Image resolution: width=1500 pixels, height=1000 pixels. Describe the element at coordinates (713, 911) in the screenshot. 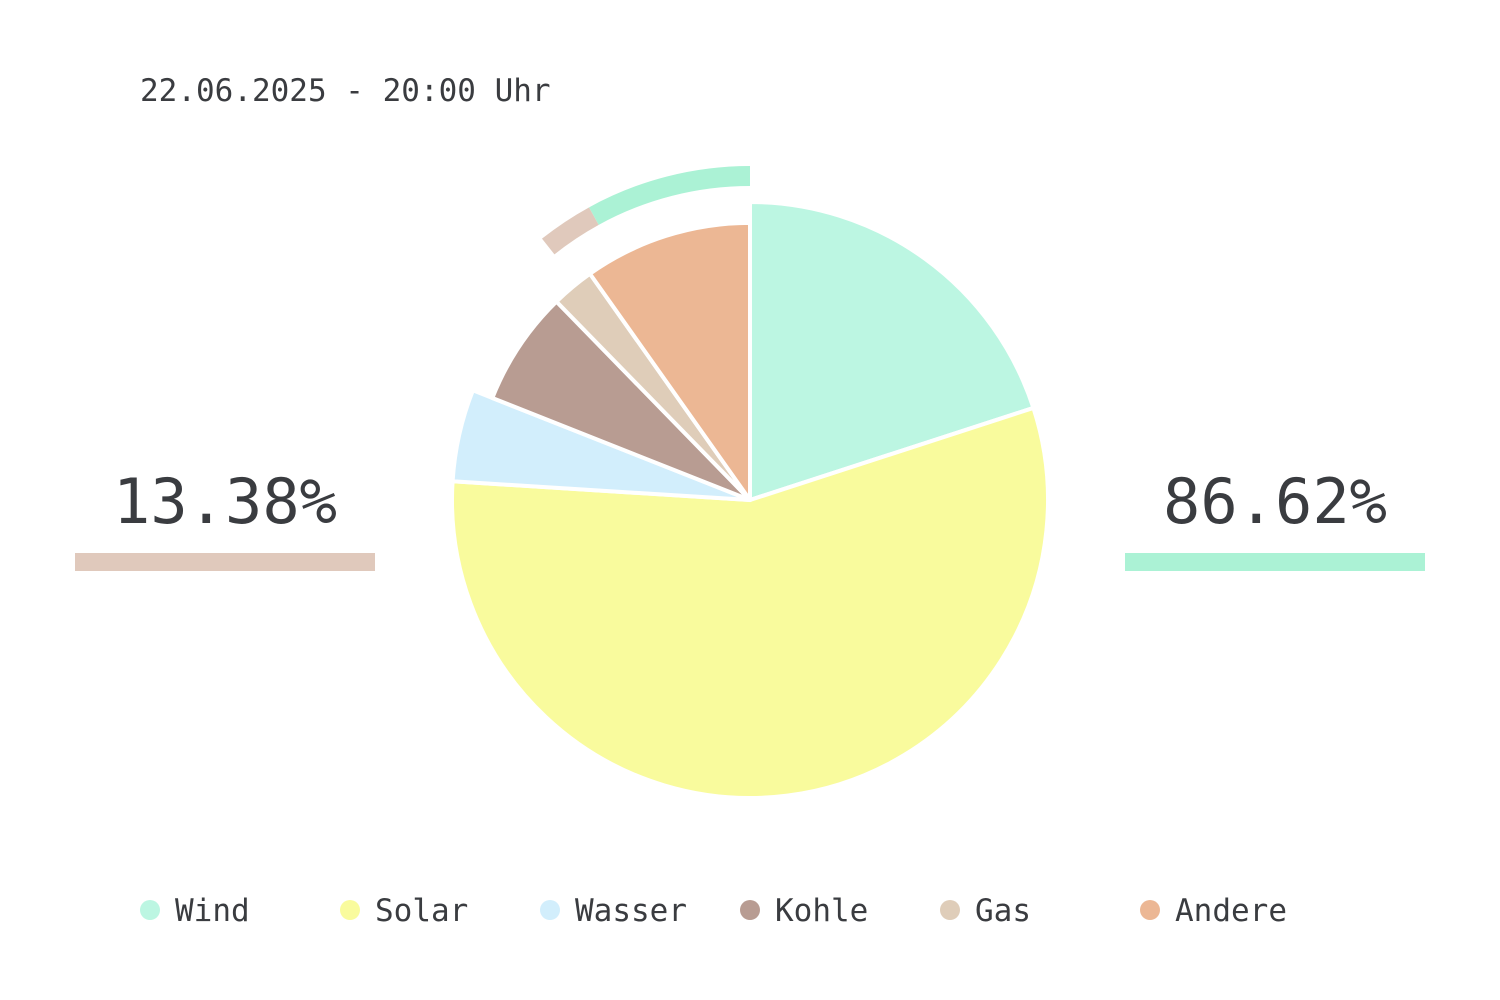

I see `legend: Wind Solar Wasser Kohle Gas Andere` at that location.